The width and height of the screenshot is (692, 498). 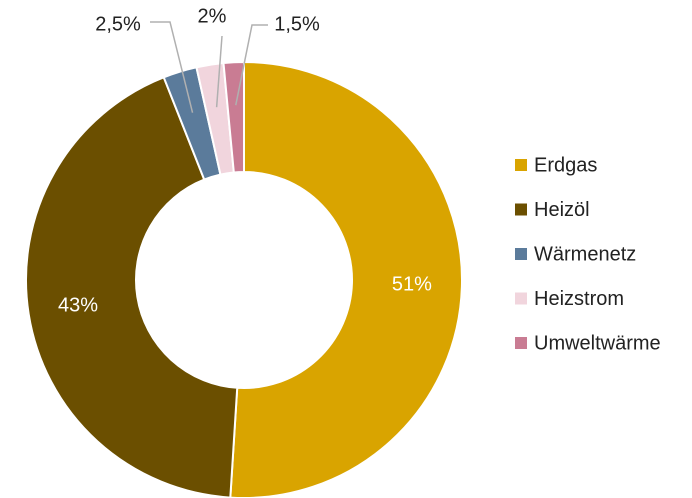 What do you see at coordinates (412, 285) in the screenshot?
I see `data-label: 51%` at bounding box center [412, 285].